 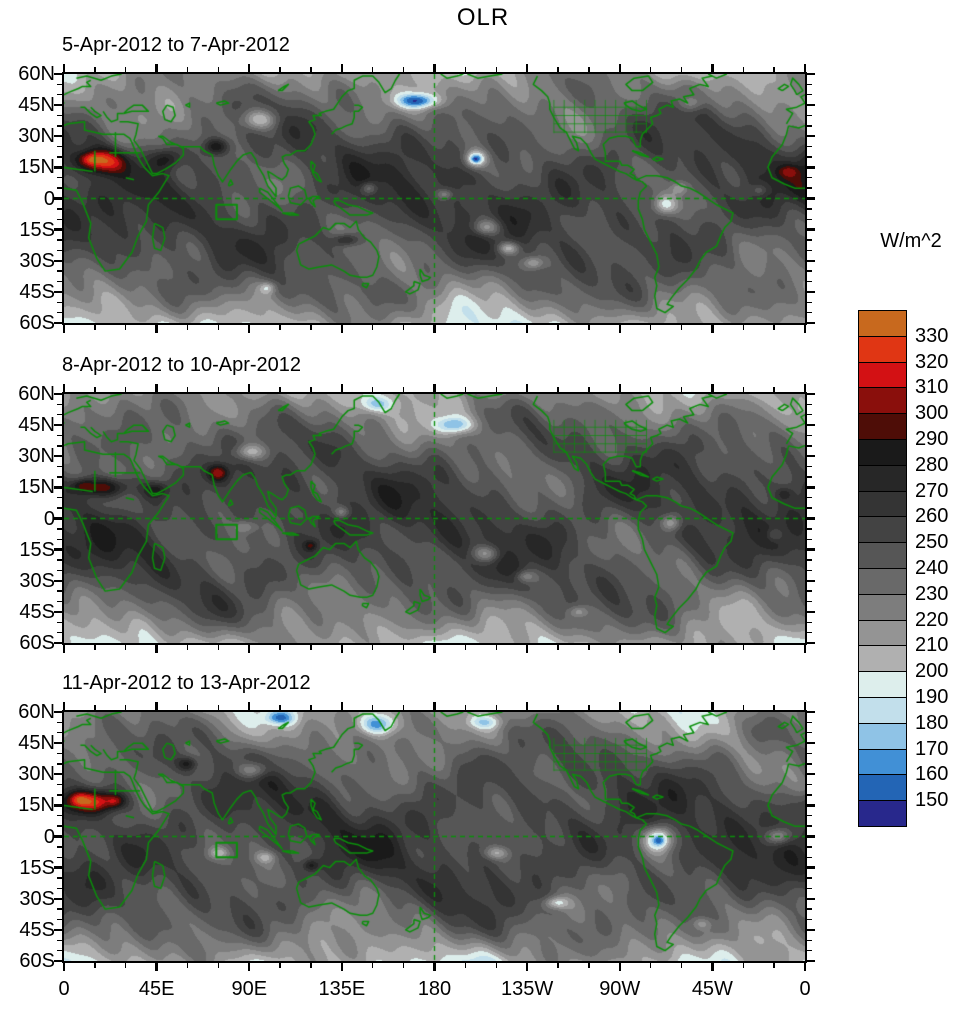 What do you see at coordinates (712, 989) in the screenshot?
I see `lon-tick-label: 45W` at bounding box center [712, 989].